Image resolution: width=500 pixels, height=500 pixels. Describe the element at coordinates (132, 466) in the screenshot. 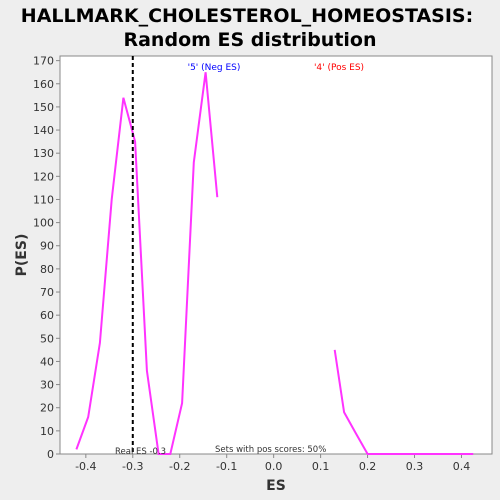

I see `x-tick-label: -0.3` at that location.